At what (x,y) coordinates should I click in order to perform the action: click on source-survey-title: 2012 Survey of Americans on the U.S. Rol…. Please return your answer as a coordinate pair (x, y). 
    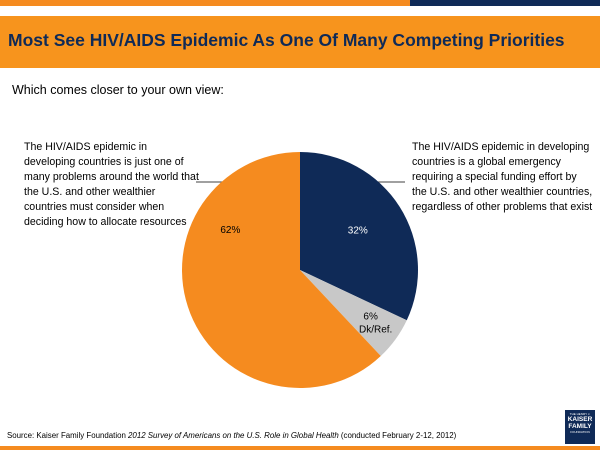
    Looking at the image, I should click on (233, 435).